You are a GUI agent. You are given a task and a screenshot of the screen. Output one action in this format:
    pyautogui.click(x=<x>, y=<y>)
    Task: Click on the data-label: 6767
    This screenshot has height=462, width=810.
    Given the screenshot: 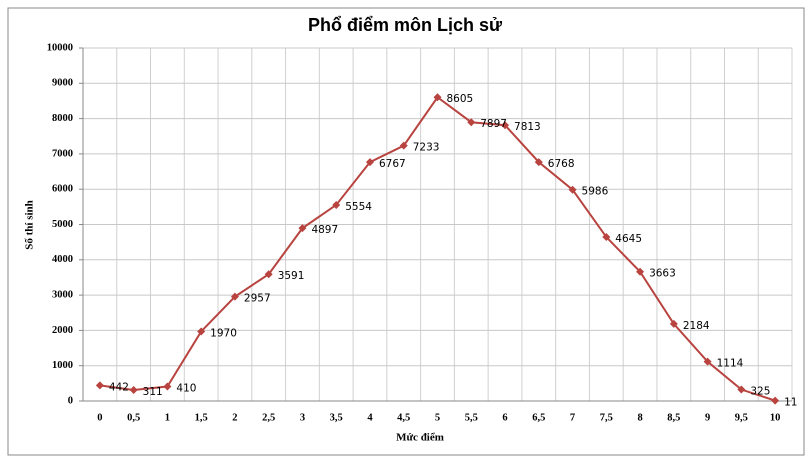 What is the action you would take?
    pyautogui.click(x=392, y=164)
    